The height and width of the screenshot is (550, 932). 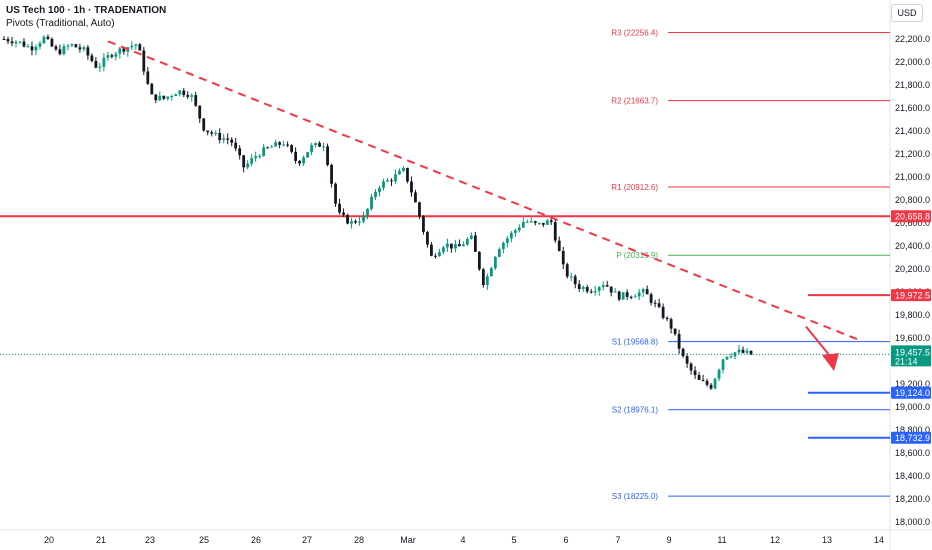 What do you see at coordinates (634, 33) in the screenshot?
I see `pivot-label-r3: R3 (22256.4)` at bounding box center [634, 33].